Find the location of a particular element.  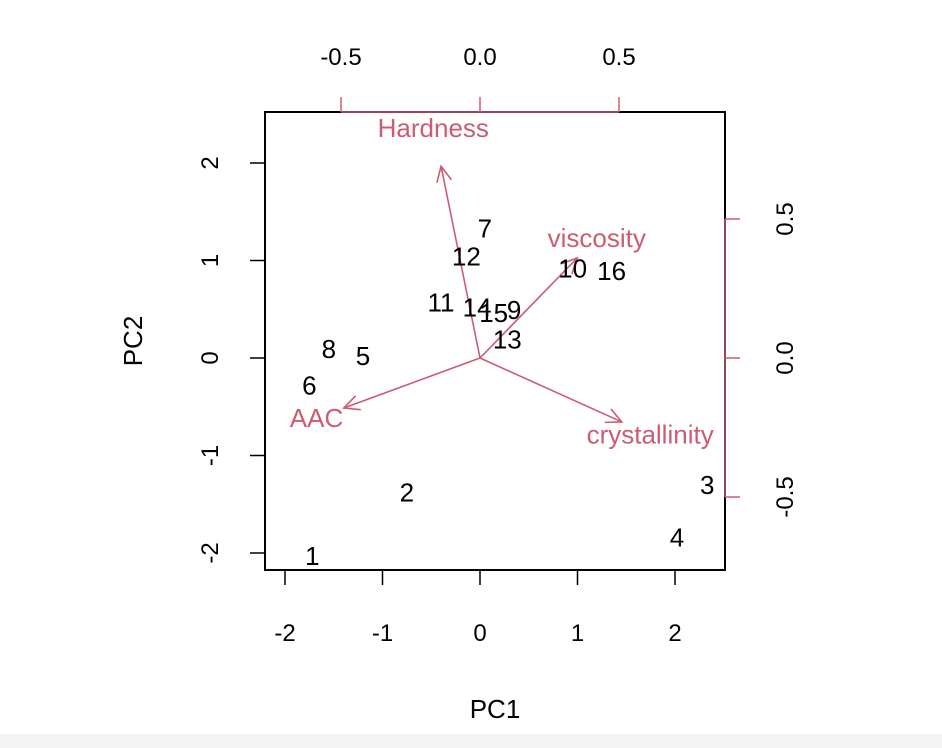

y-tick-label: 2 is located at coordinates (210, 162).